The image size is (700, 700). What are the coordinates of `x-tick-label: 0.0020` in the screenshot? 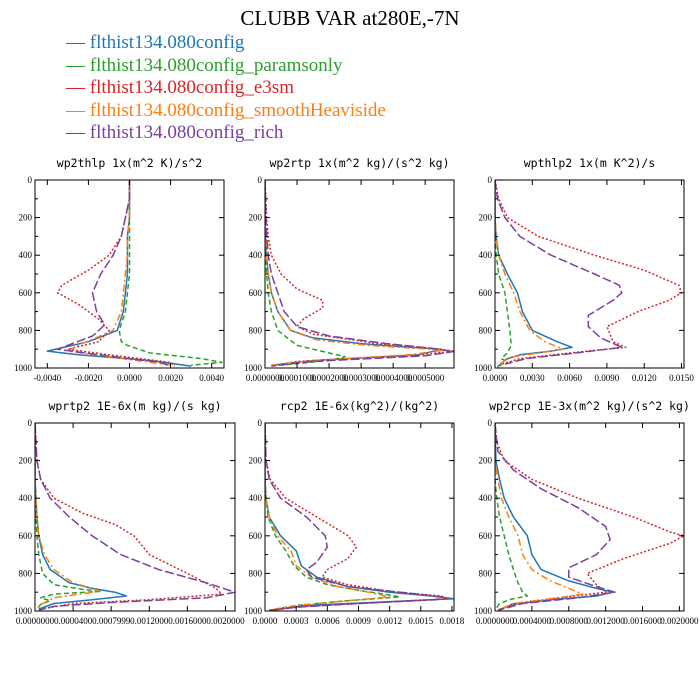 It's located at (170, 378).